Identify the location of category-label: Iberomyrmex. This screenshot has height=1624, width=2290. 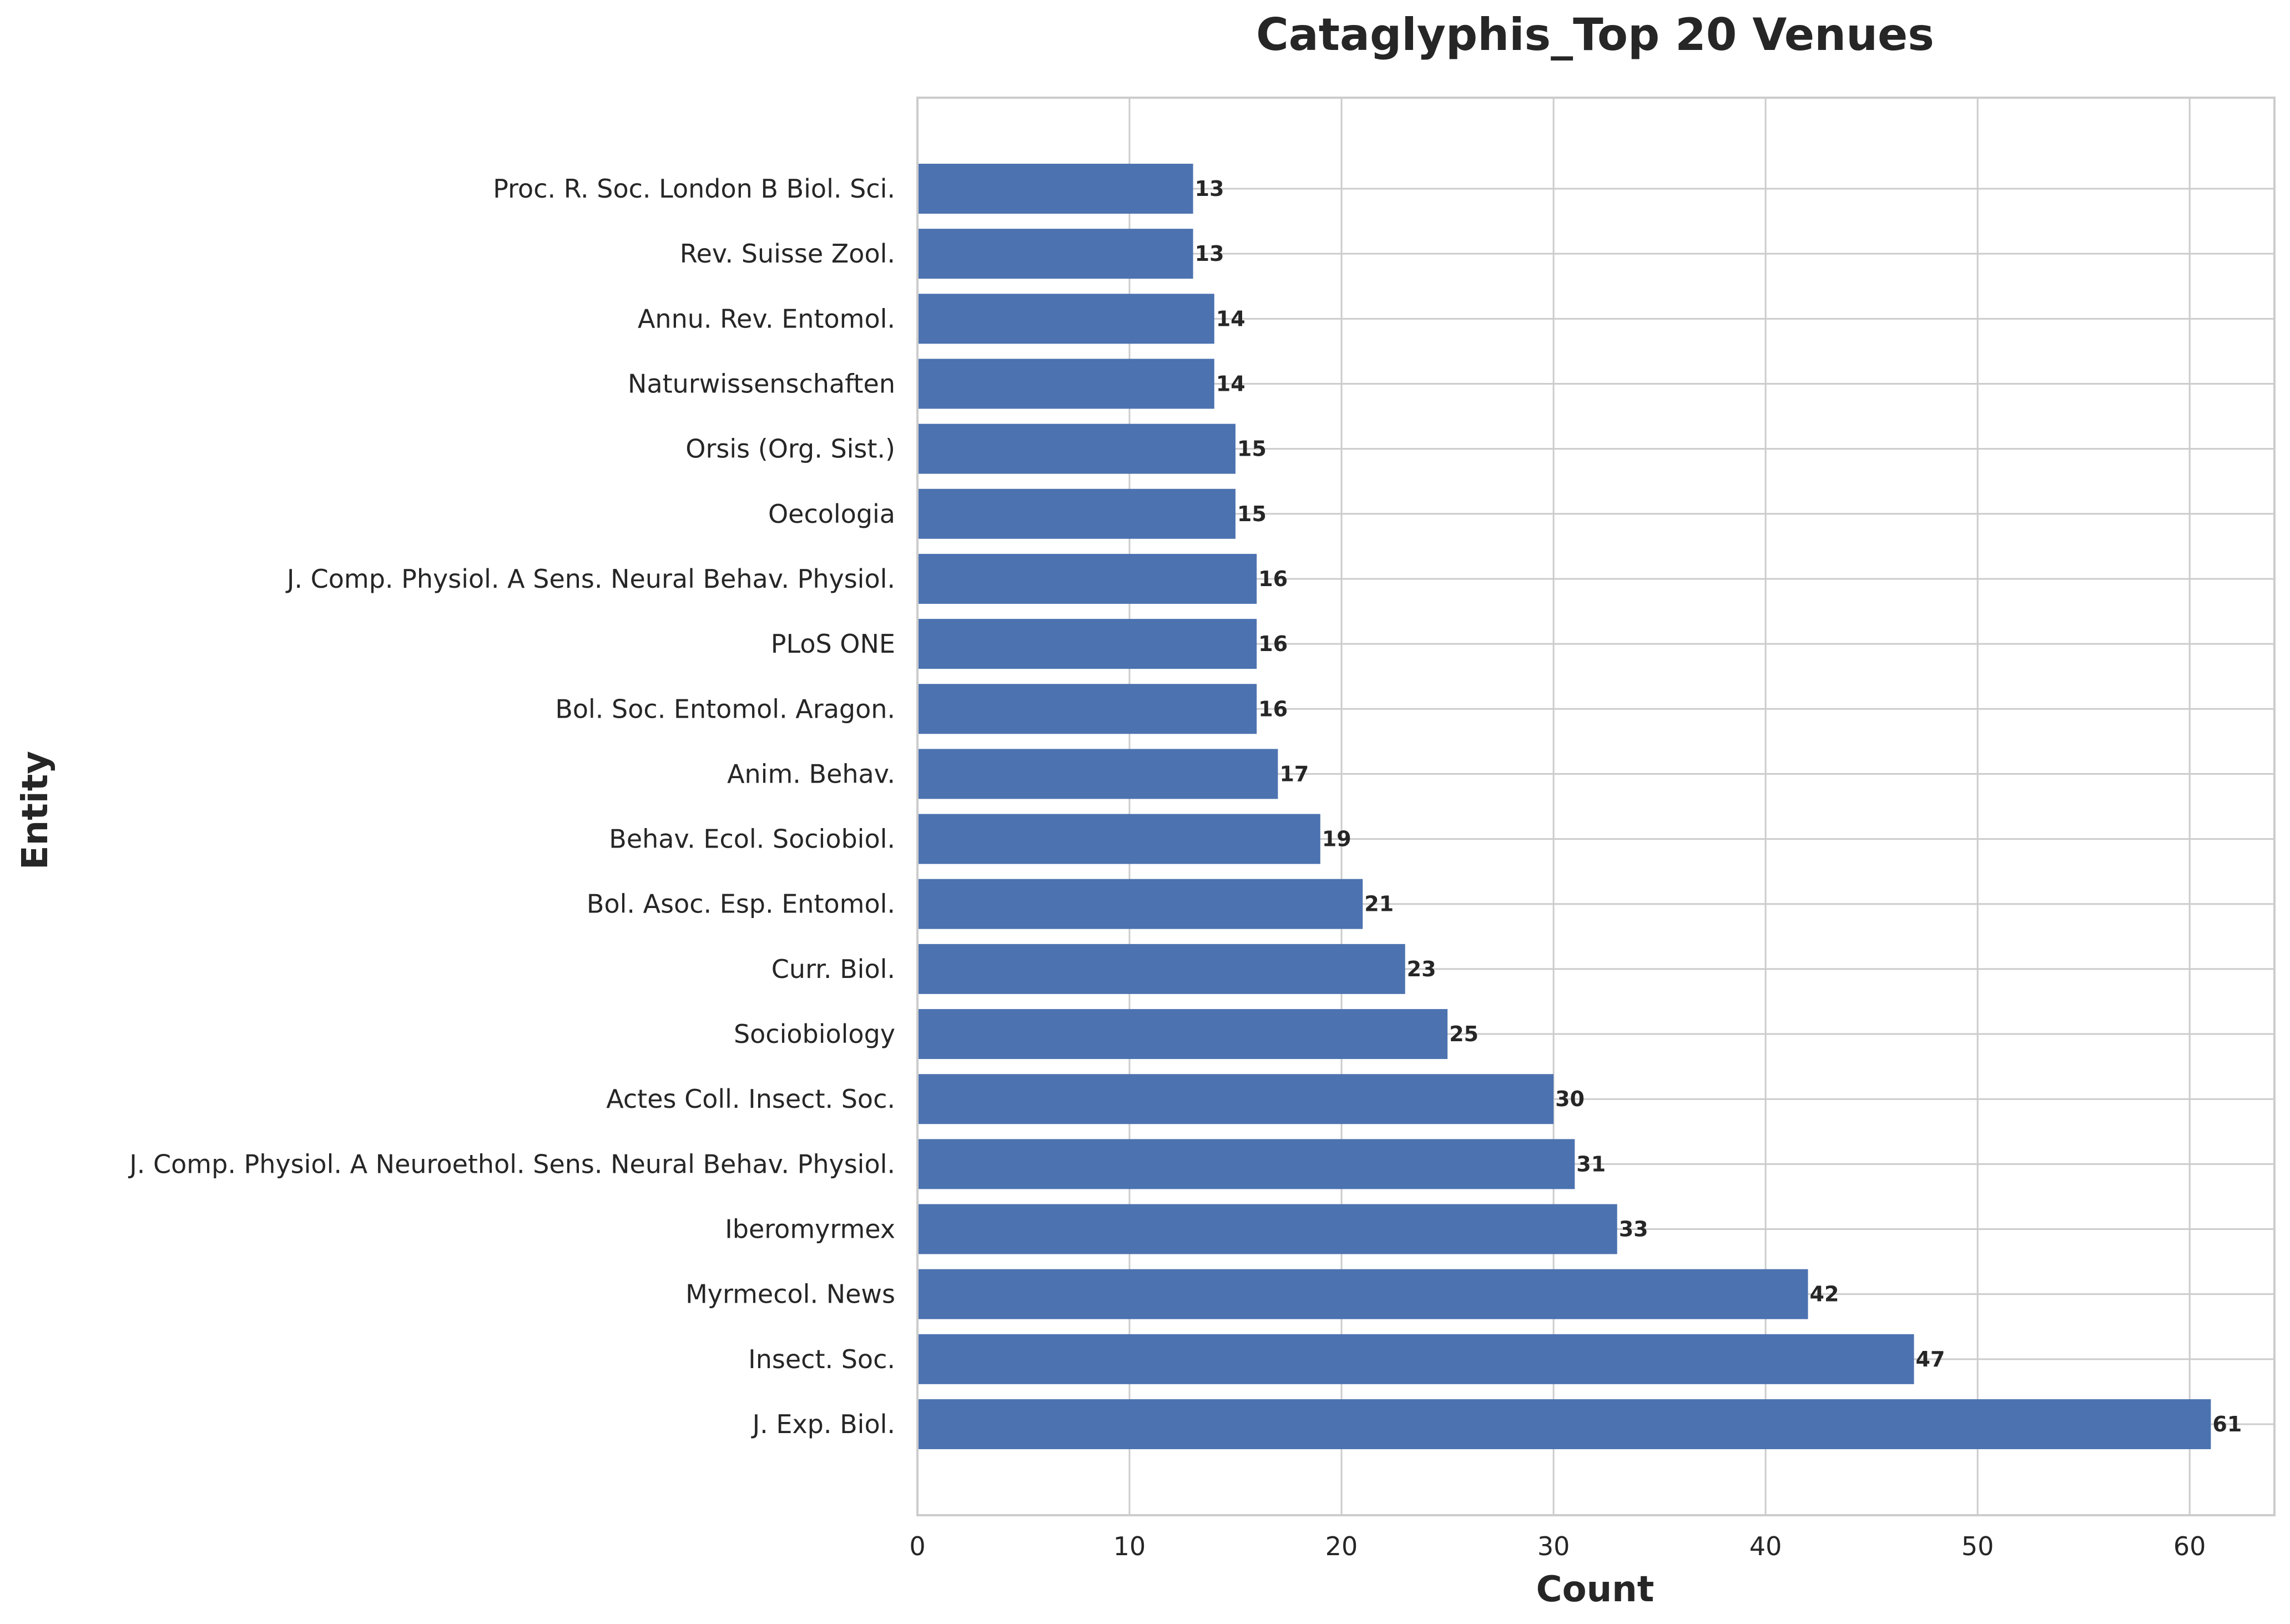
(810, 1229).